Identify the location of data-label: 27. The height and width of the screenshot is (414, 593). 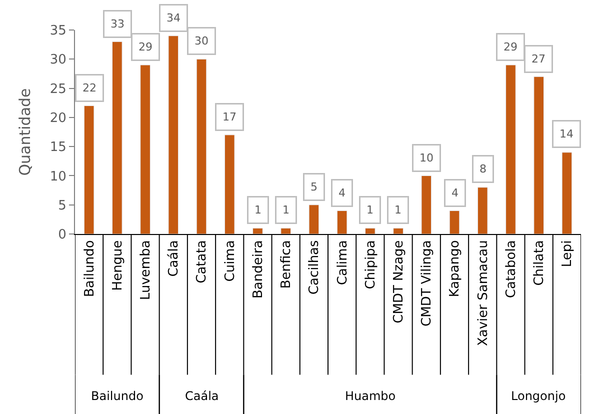
(539, 59).